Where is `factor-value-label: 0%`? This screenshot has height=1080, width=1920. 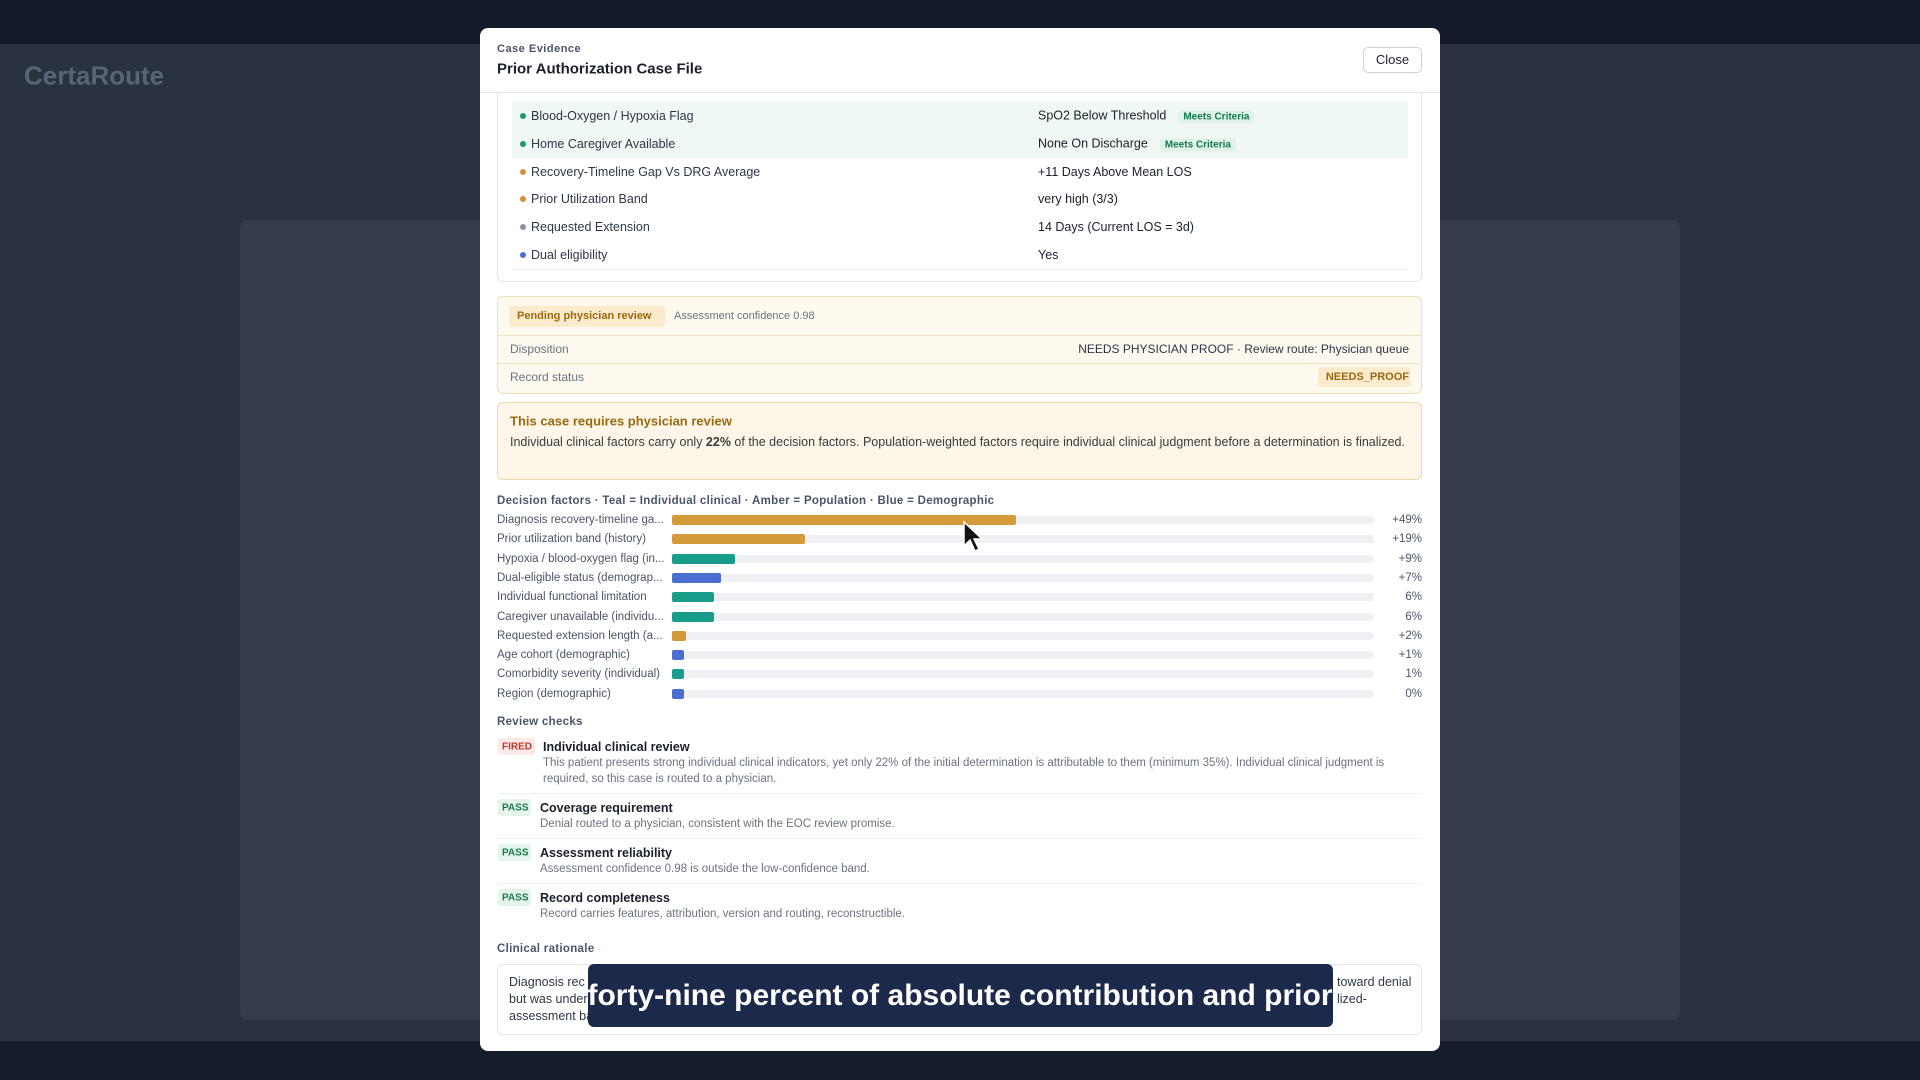
factor-value-label: 0% is located at coordinates (1413, 693).